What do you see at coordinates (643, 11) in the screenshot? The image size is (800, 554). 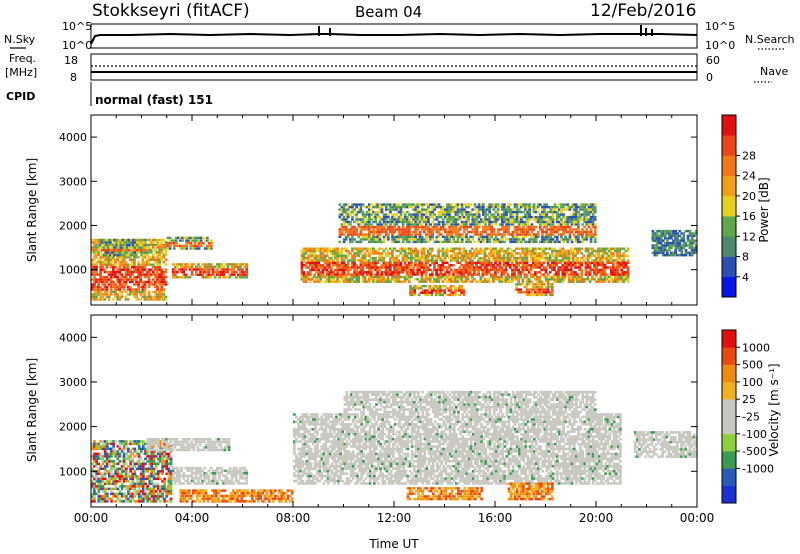 I see `date-title: 12/Feb/2016` at bounding box center [643, 11].